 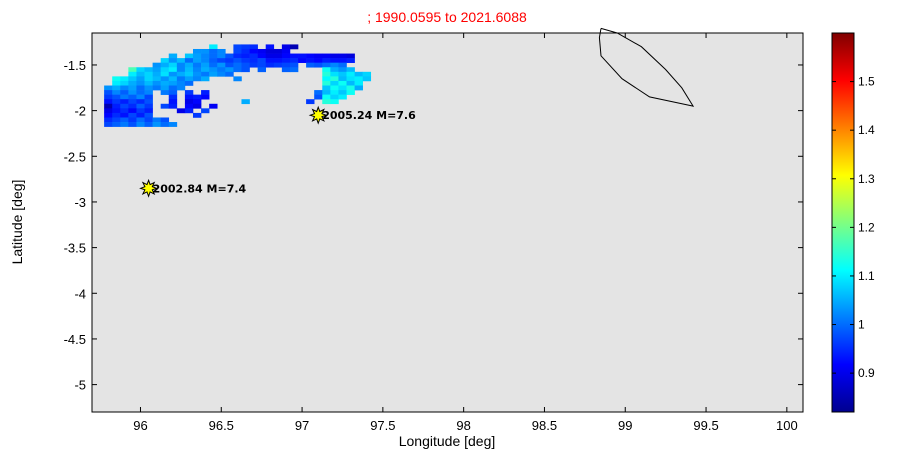 What do you see at coordinates (200, 188) in the screenshot?
I see `earthquake-label: 2002.84 M=7.4` at bounding box center [200, 188].